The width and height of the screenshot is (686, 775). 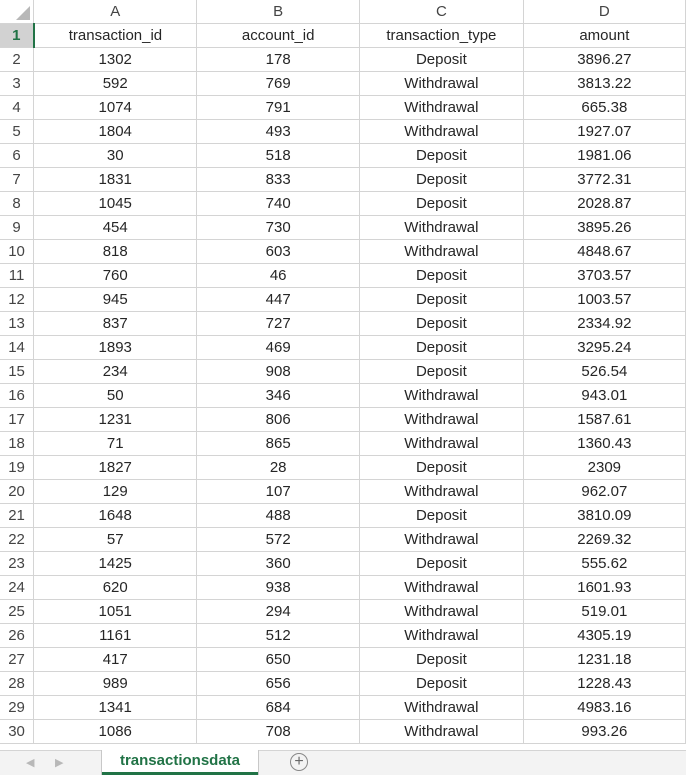 What do you see at coordinates (278, 491) in the screenshot?
I see `data-cell: 107` at bounding box center [278, 491].